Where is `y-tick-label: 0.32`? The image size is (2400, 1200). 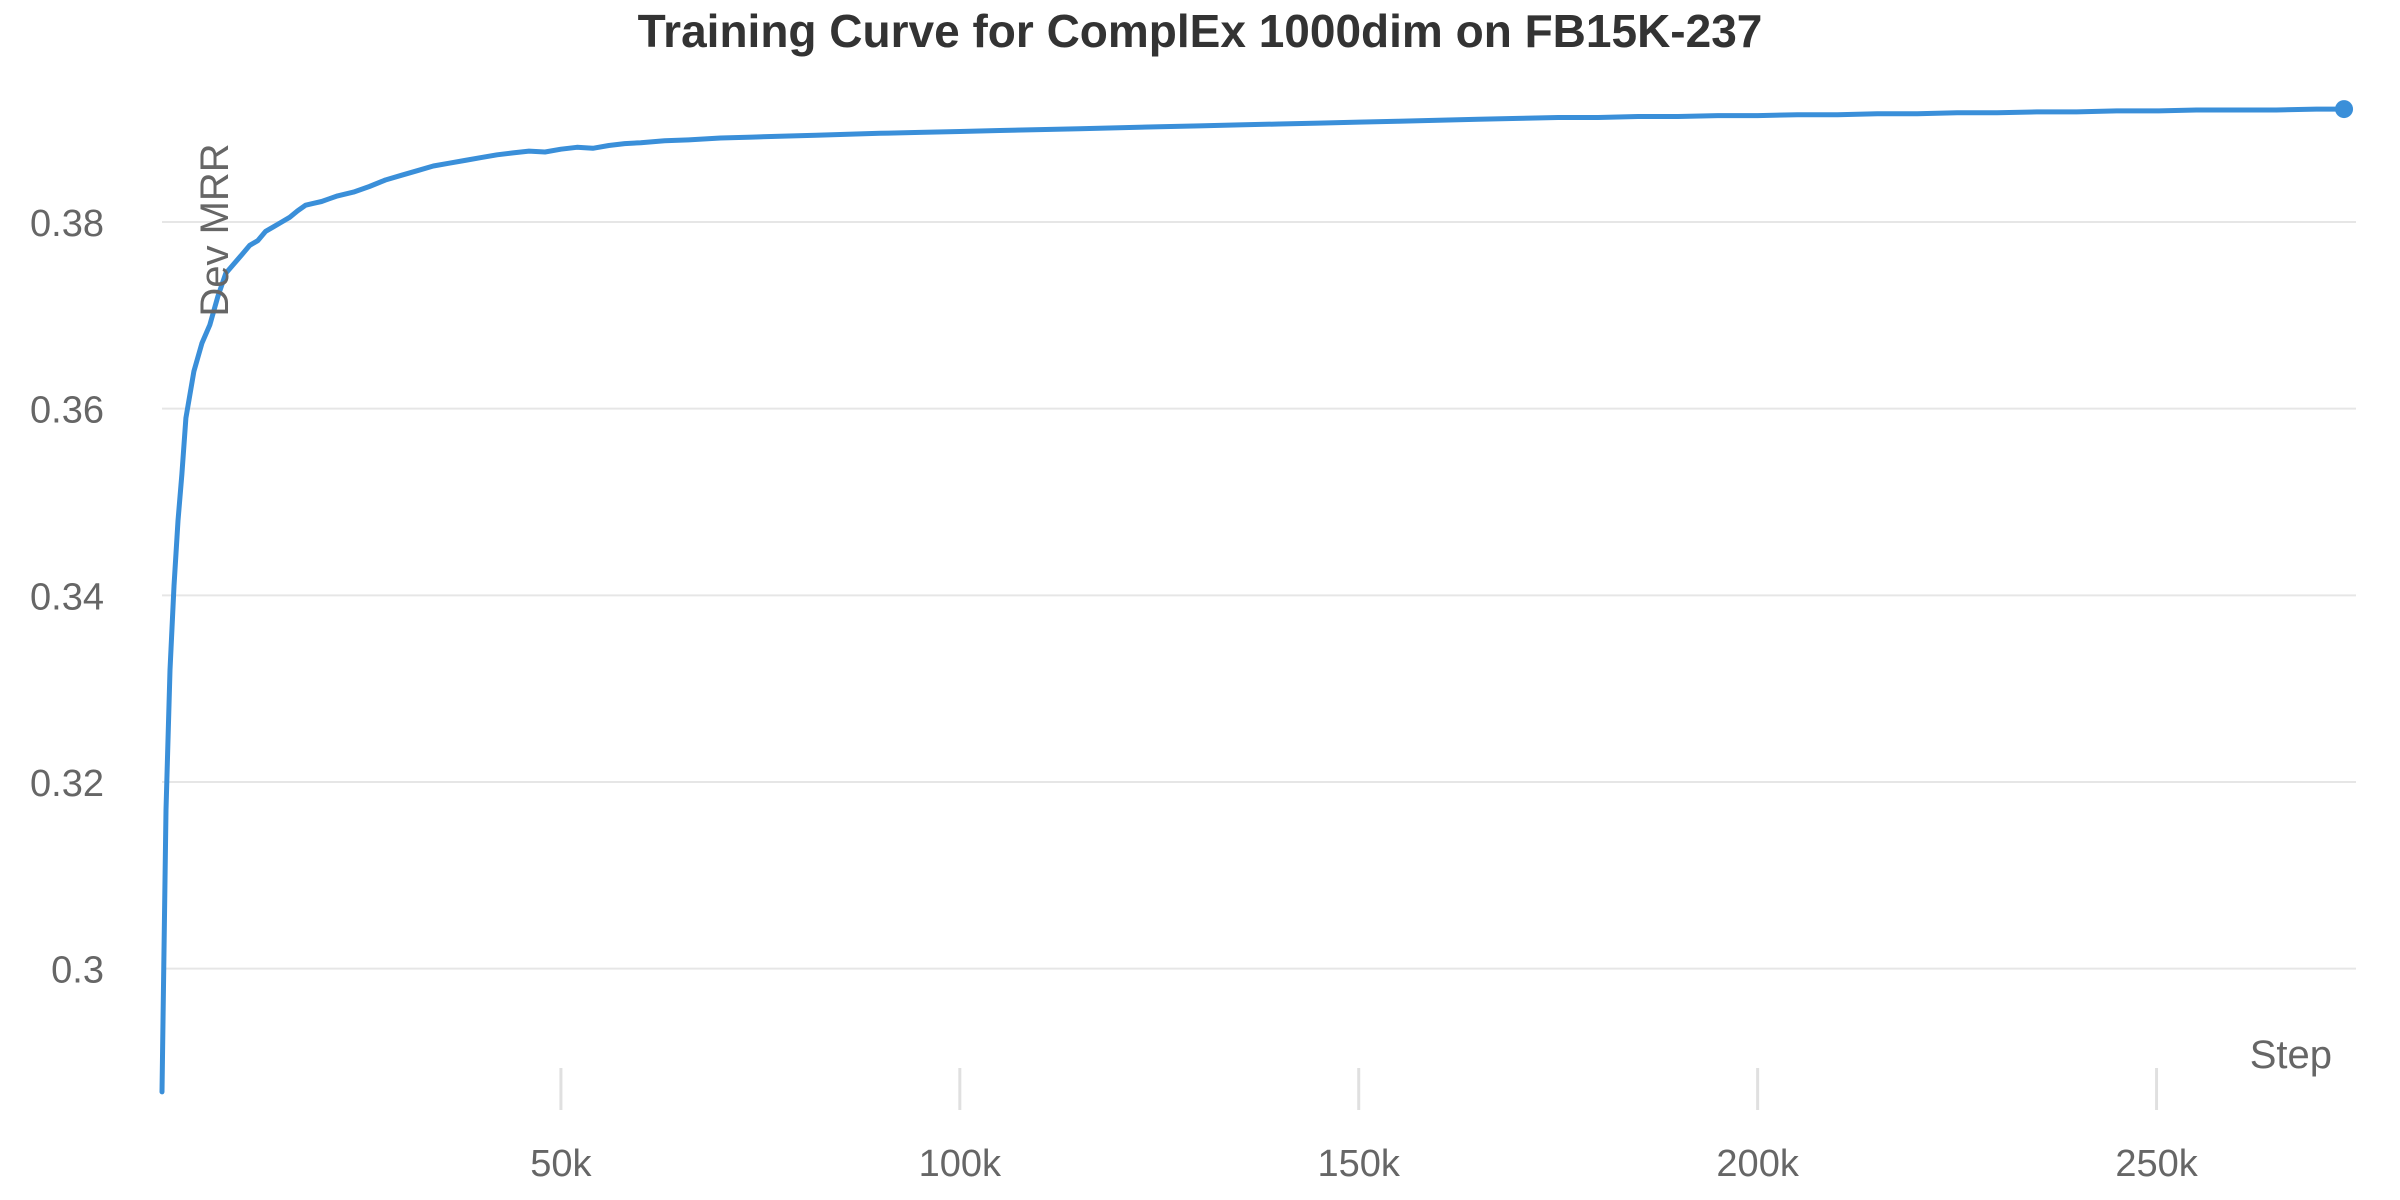 y-tick-label: 0.32 is located at coordinates (67, 784).